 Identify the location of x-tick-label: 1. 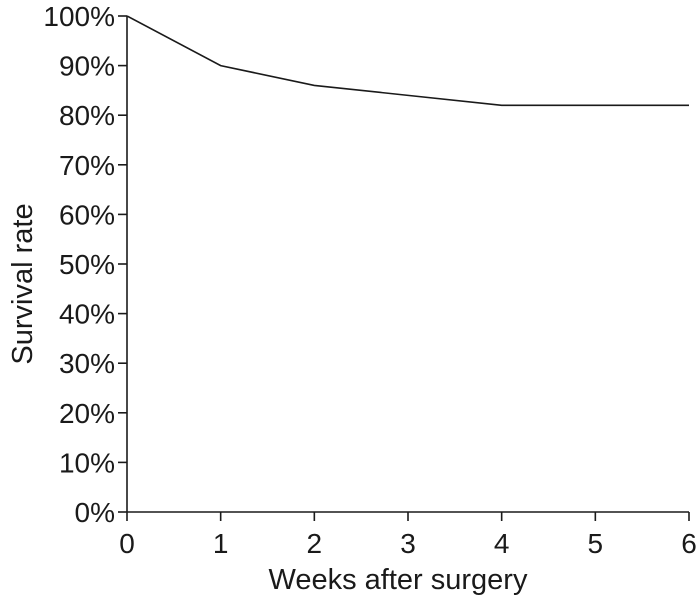
(221, 543).